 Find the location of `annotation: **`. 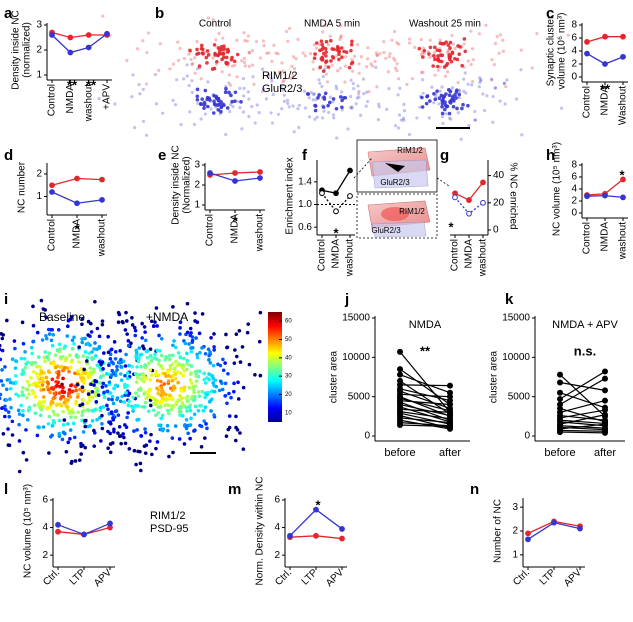

annotation: ** is located at coordinates (91, 84).